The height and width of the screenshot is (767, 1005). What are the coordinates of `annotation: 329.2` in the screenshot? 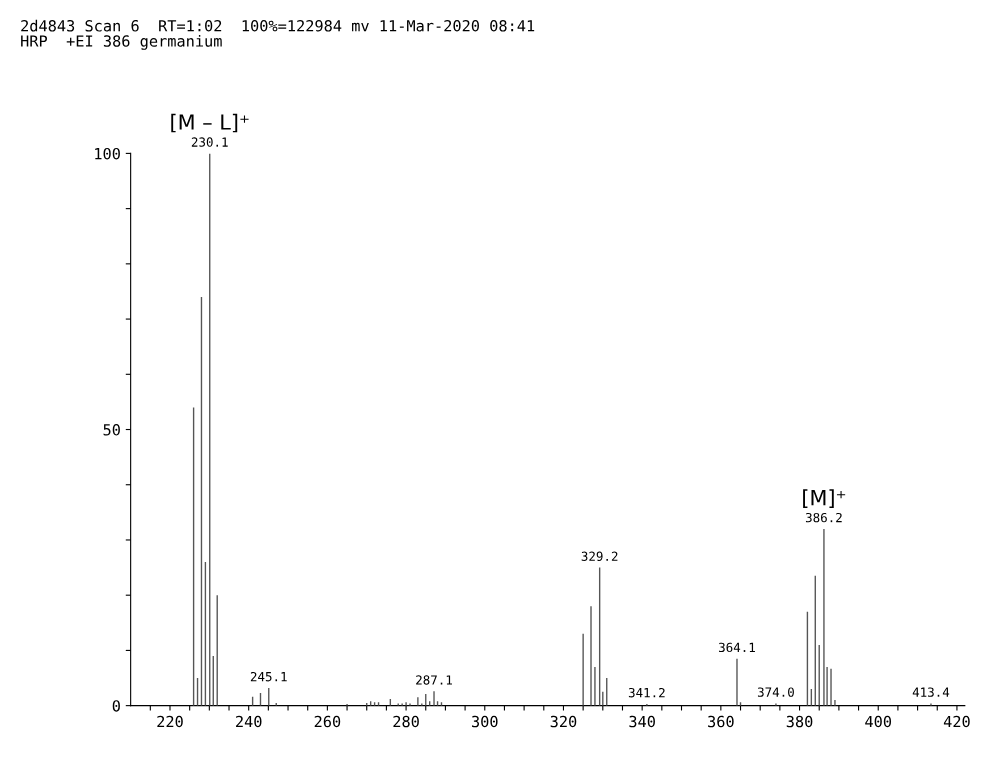 It's located at (599, 556).